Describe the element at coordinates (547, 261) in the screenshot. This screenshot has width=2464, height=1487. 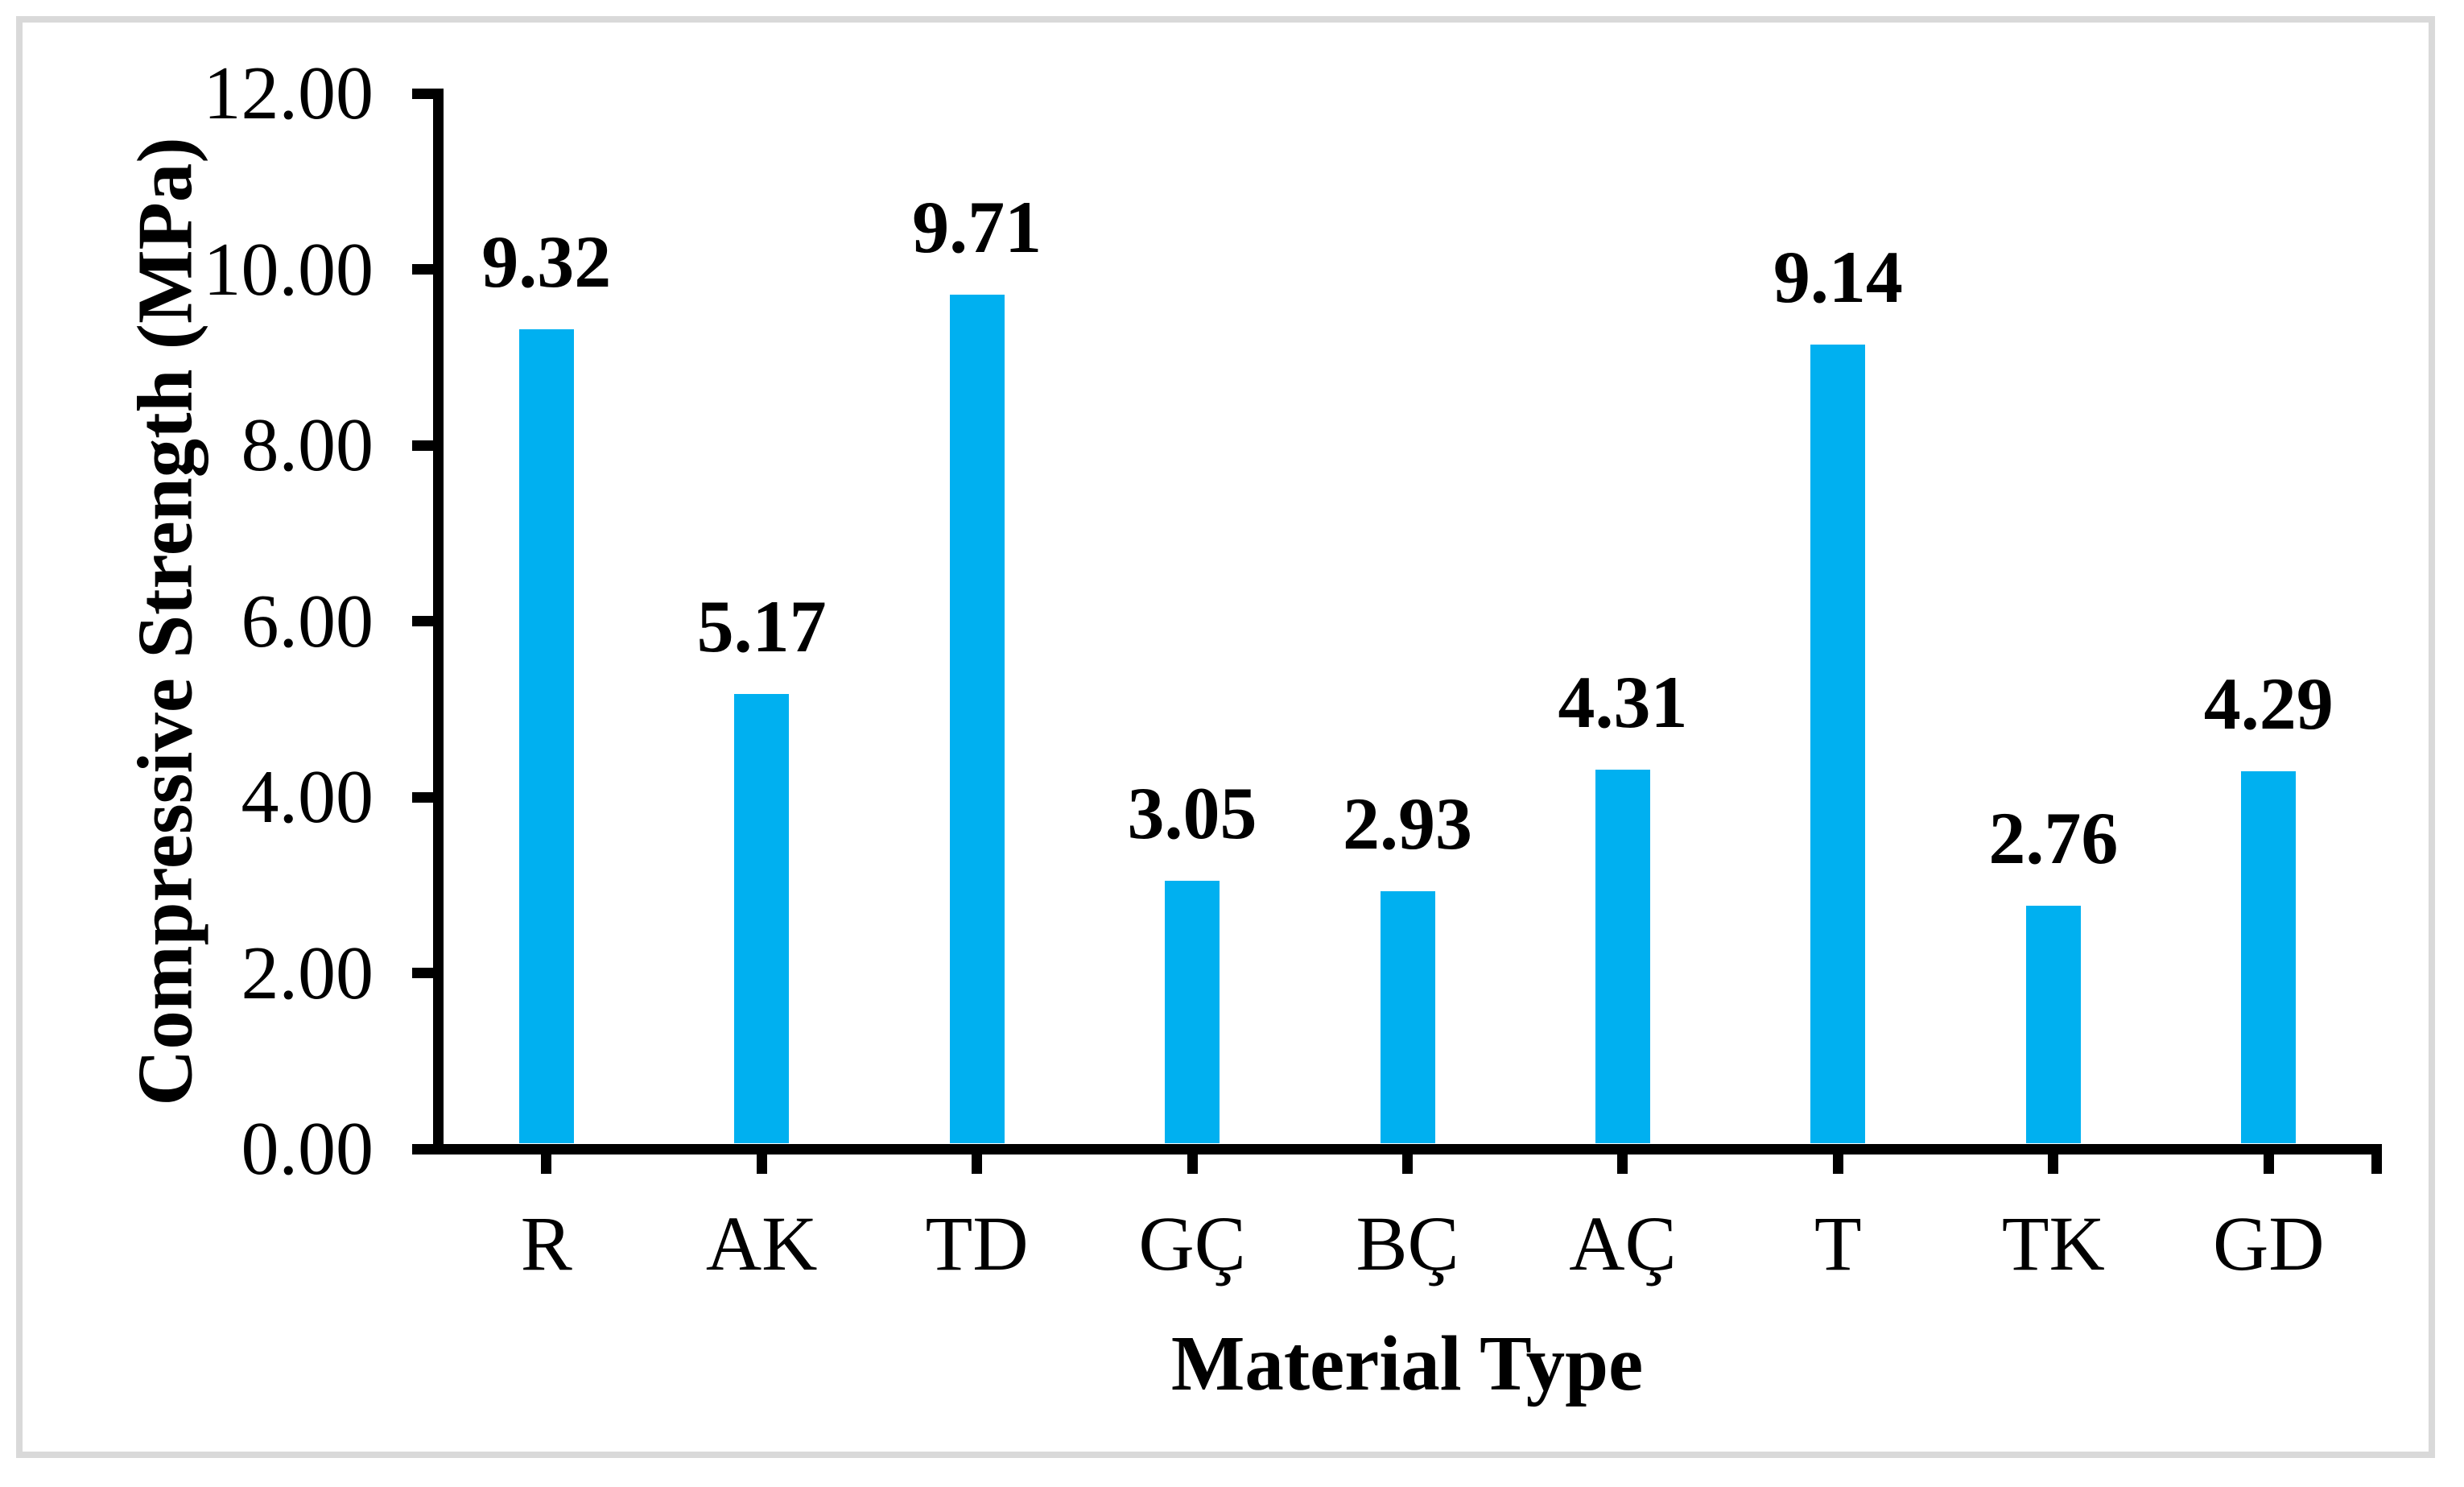
I see `data-label-R: 9.32` at that location.